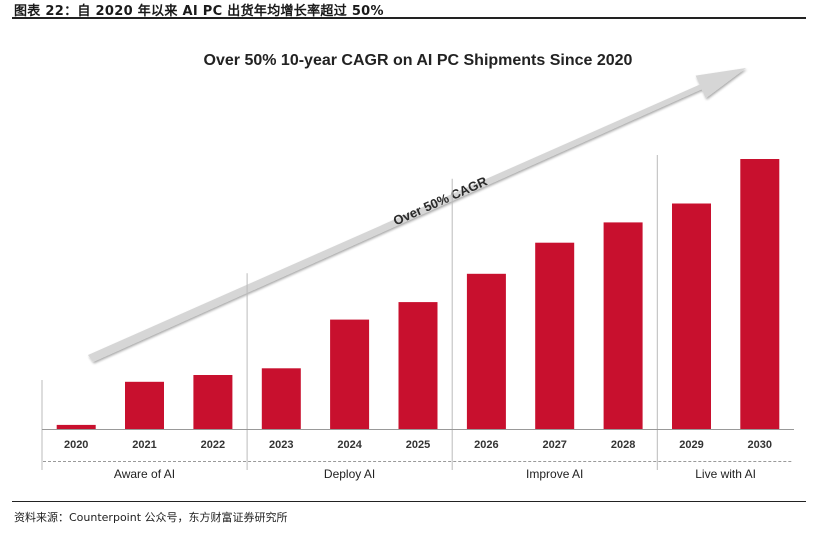 Image resolution: width=818 pixels, height=533 pixels. Describe the element at coordinates (349, 474) in the screenshot. I see `phase-label: Deploy AI` at that location.